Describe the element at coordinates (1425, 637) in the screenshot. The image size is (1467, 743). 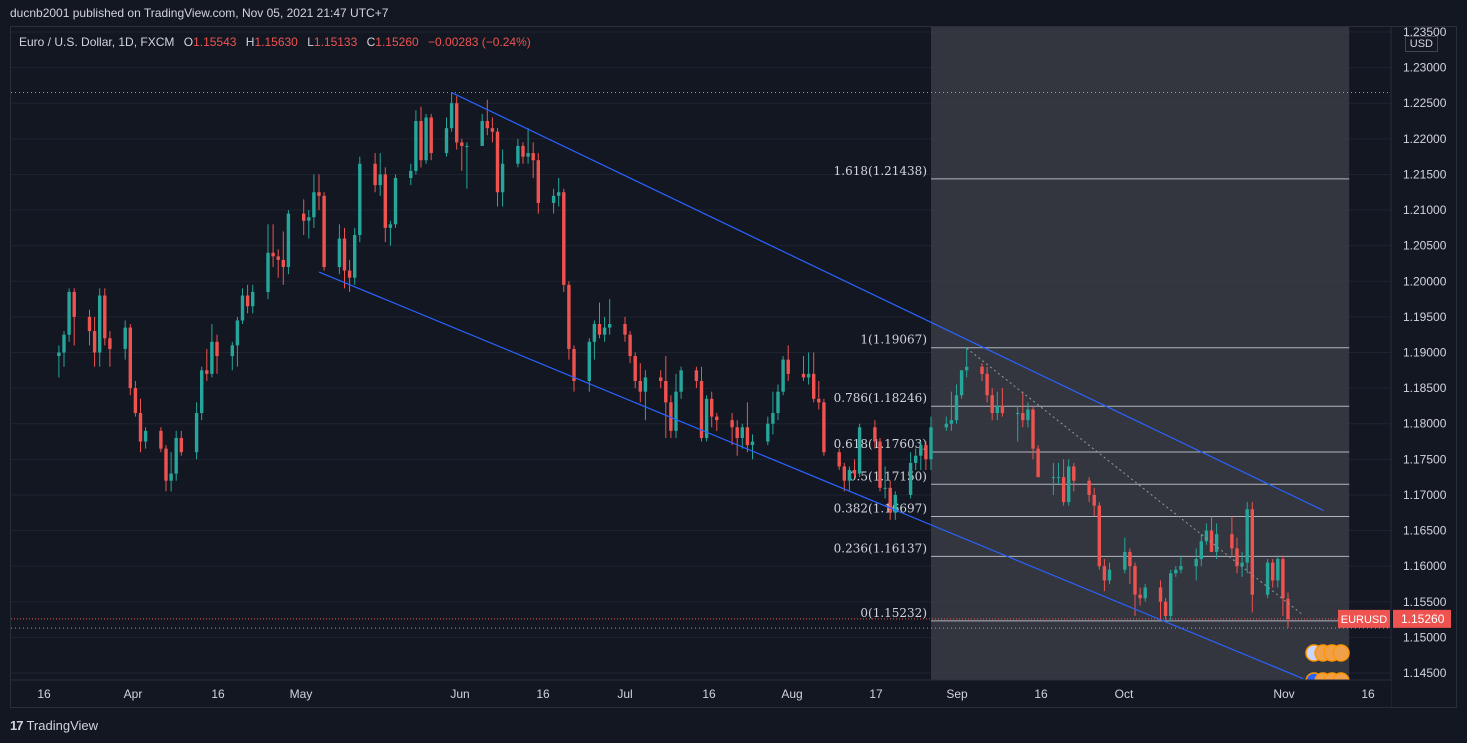
I see `price-tick-label: 1.15000` at that location.